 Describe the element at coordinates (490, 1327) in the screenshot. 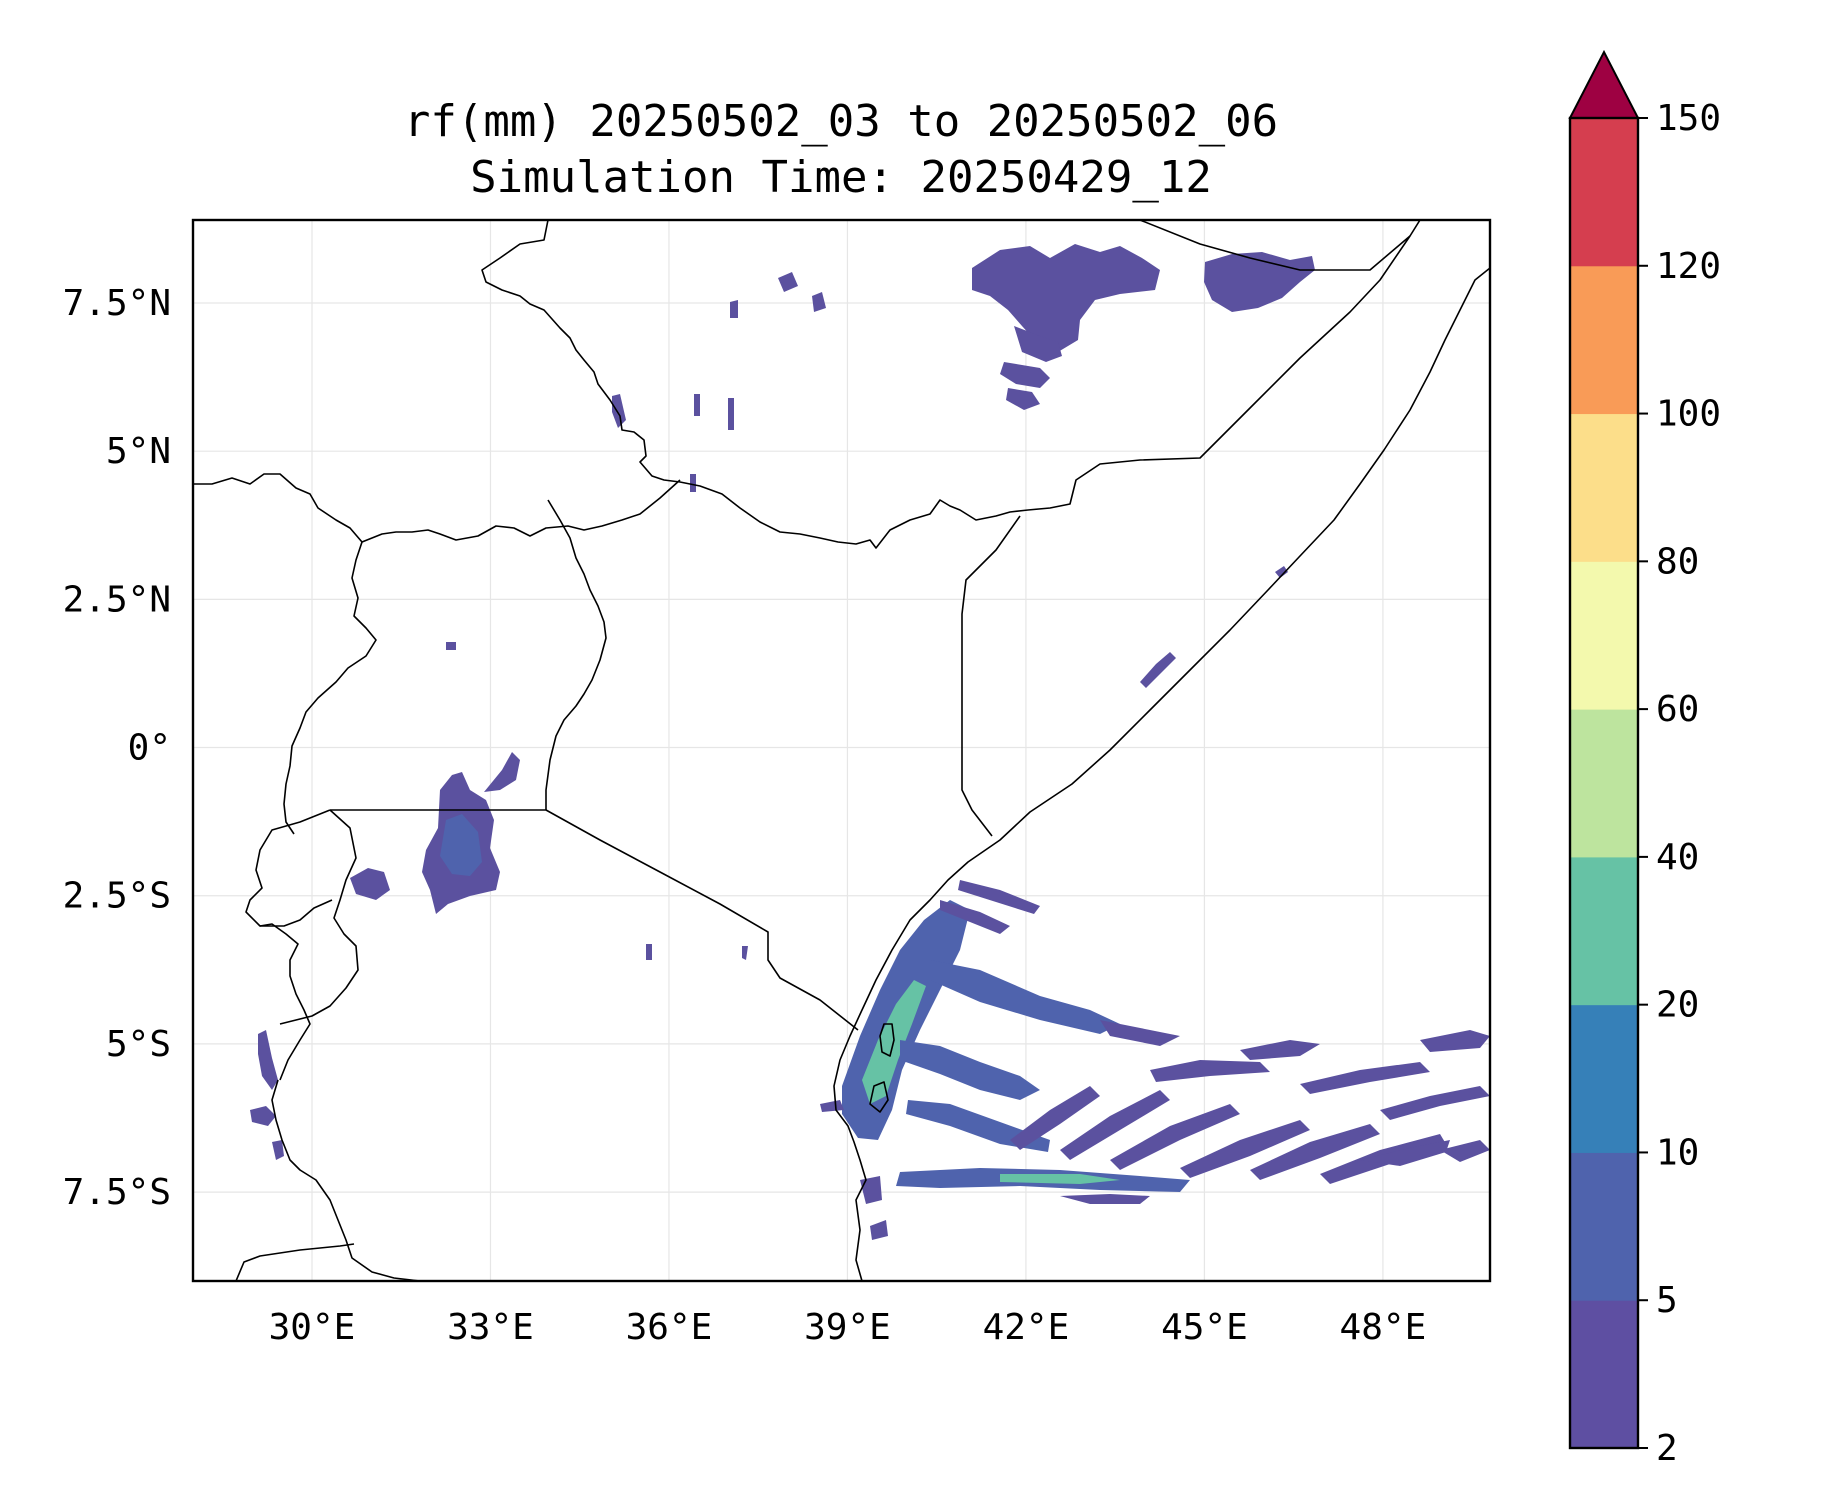

I see `x-tick-label: 33°E` at that location.